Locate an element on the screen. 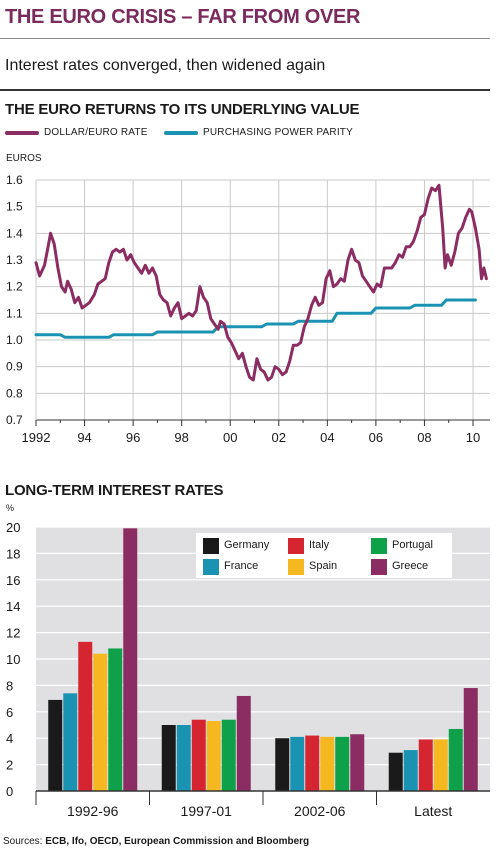 The height and width of the screenshot is (848, 500). bar-ytick-label: 10 is located at coordinates (13, 659).